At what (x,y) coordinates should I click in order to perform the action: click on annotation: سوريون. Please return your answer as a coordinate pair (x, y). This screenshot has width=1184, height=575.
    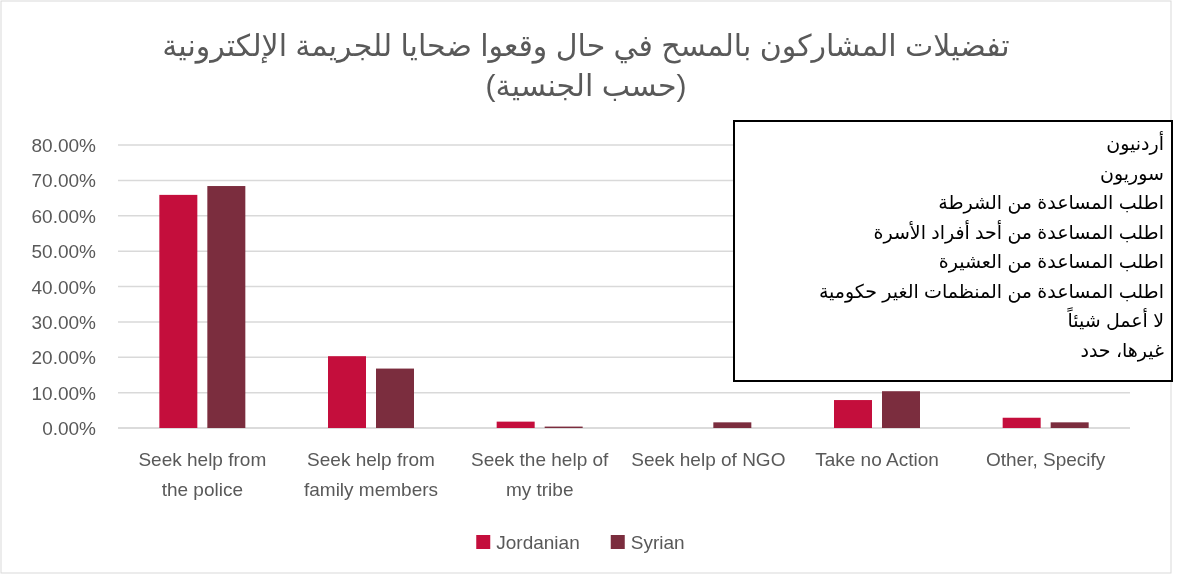
    Looking at the image, I should click on (1132, 173).